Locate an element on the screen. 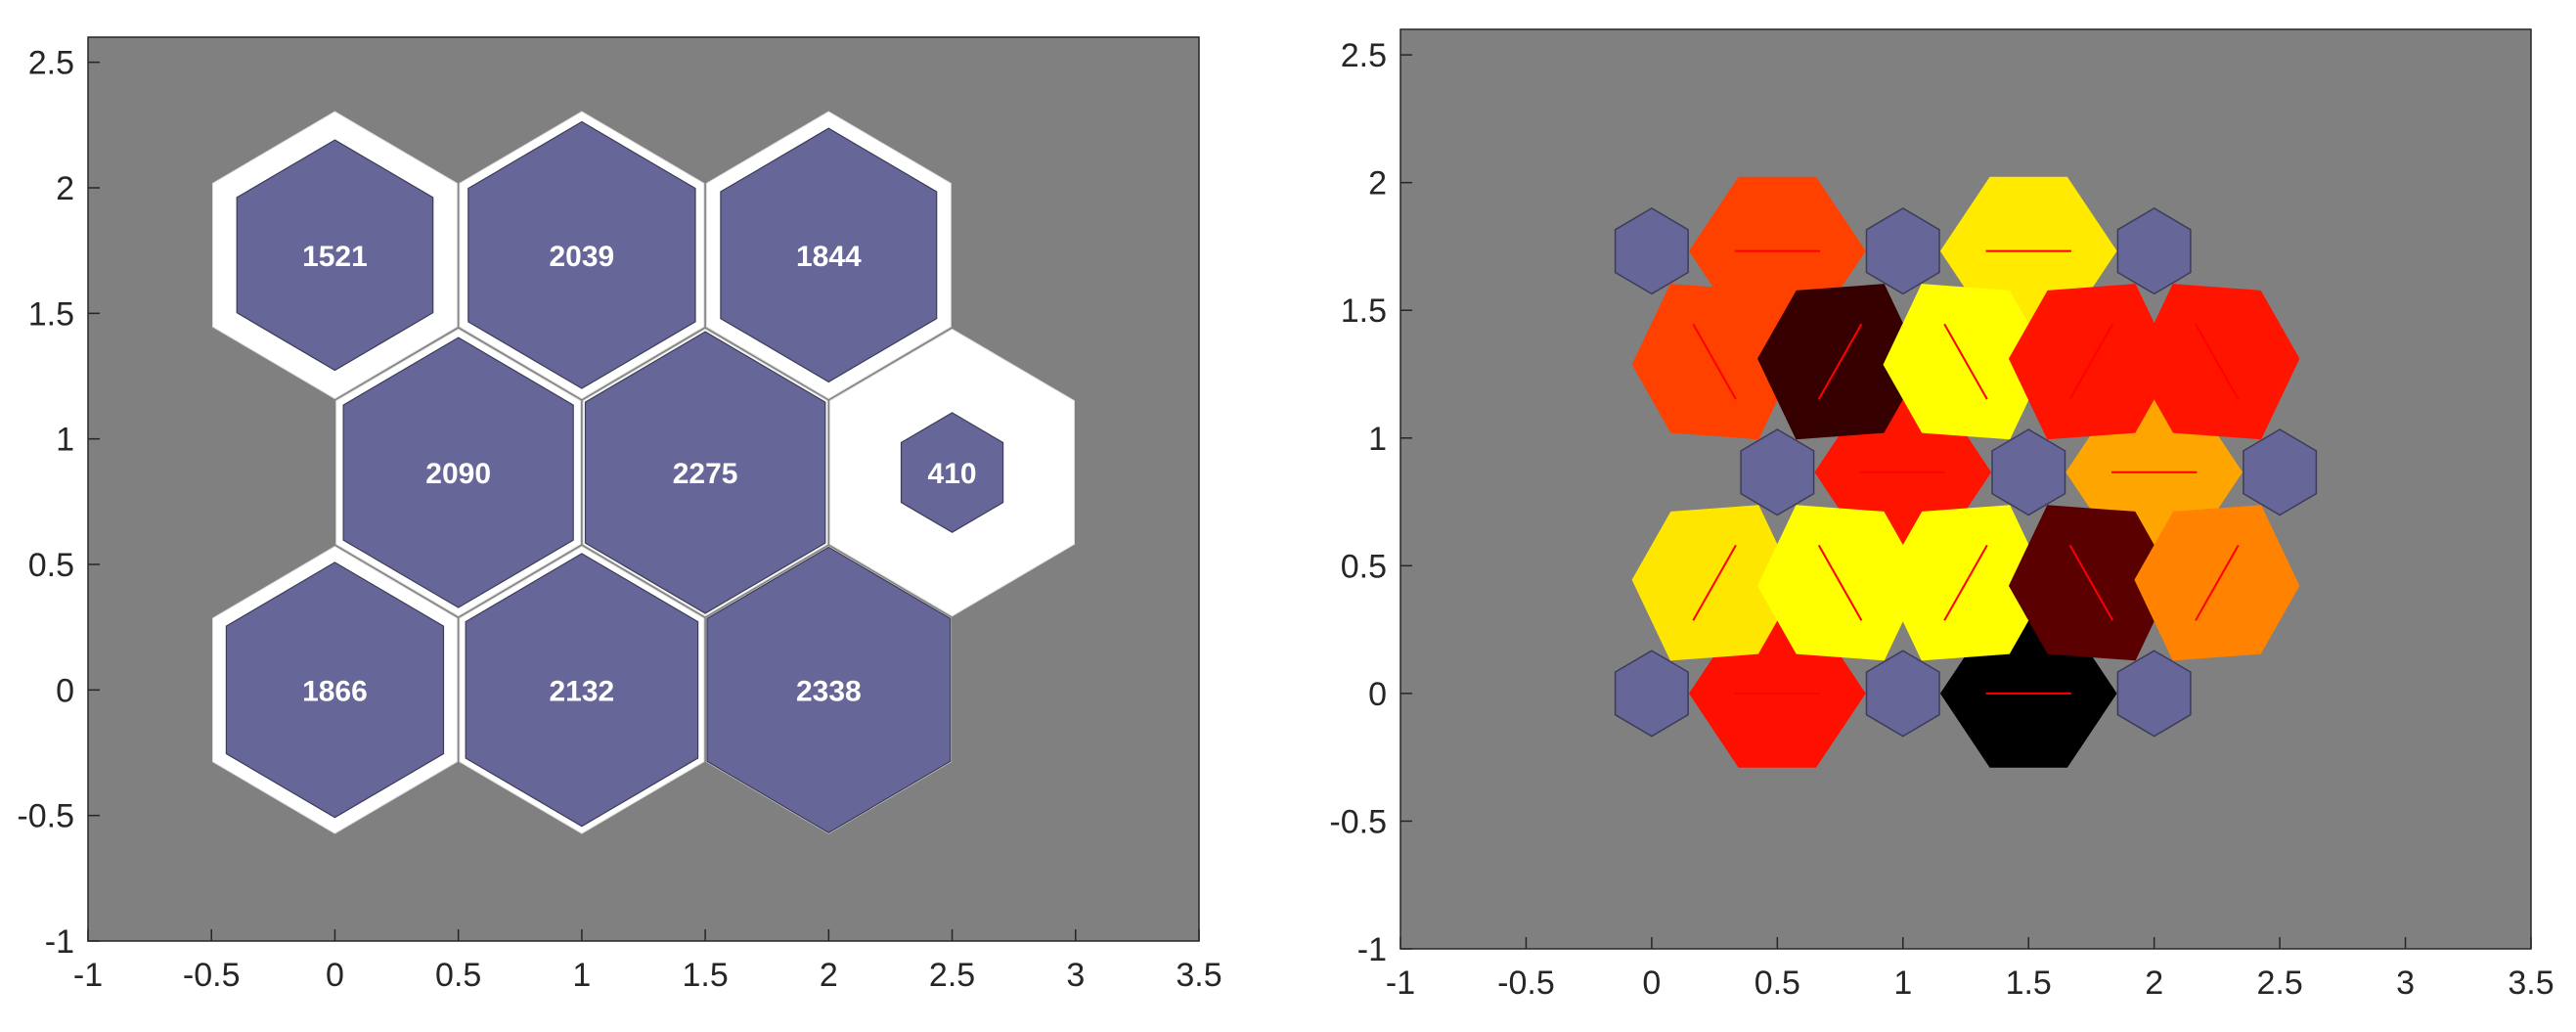 This screenshot has height=1032, width=2576. hit-count-label: 2090 is located at coordinates (458, 474).